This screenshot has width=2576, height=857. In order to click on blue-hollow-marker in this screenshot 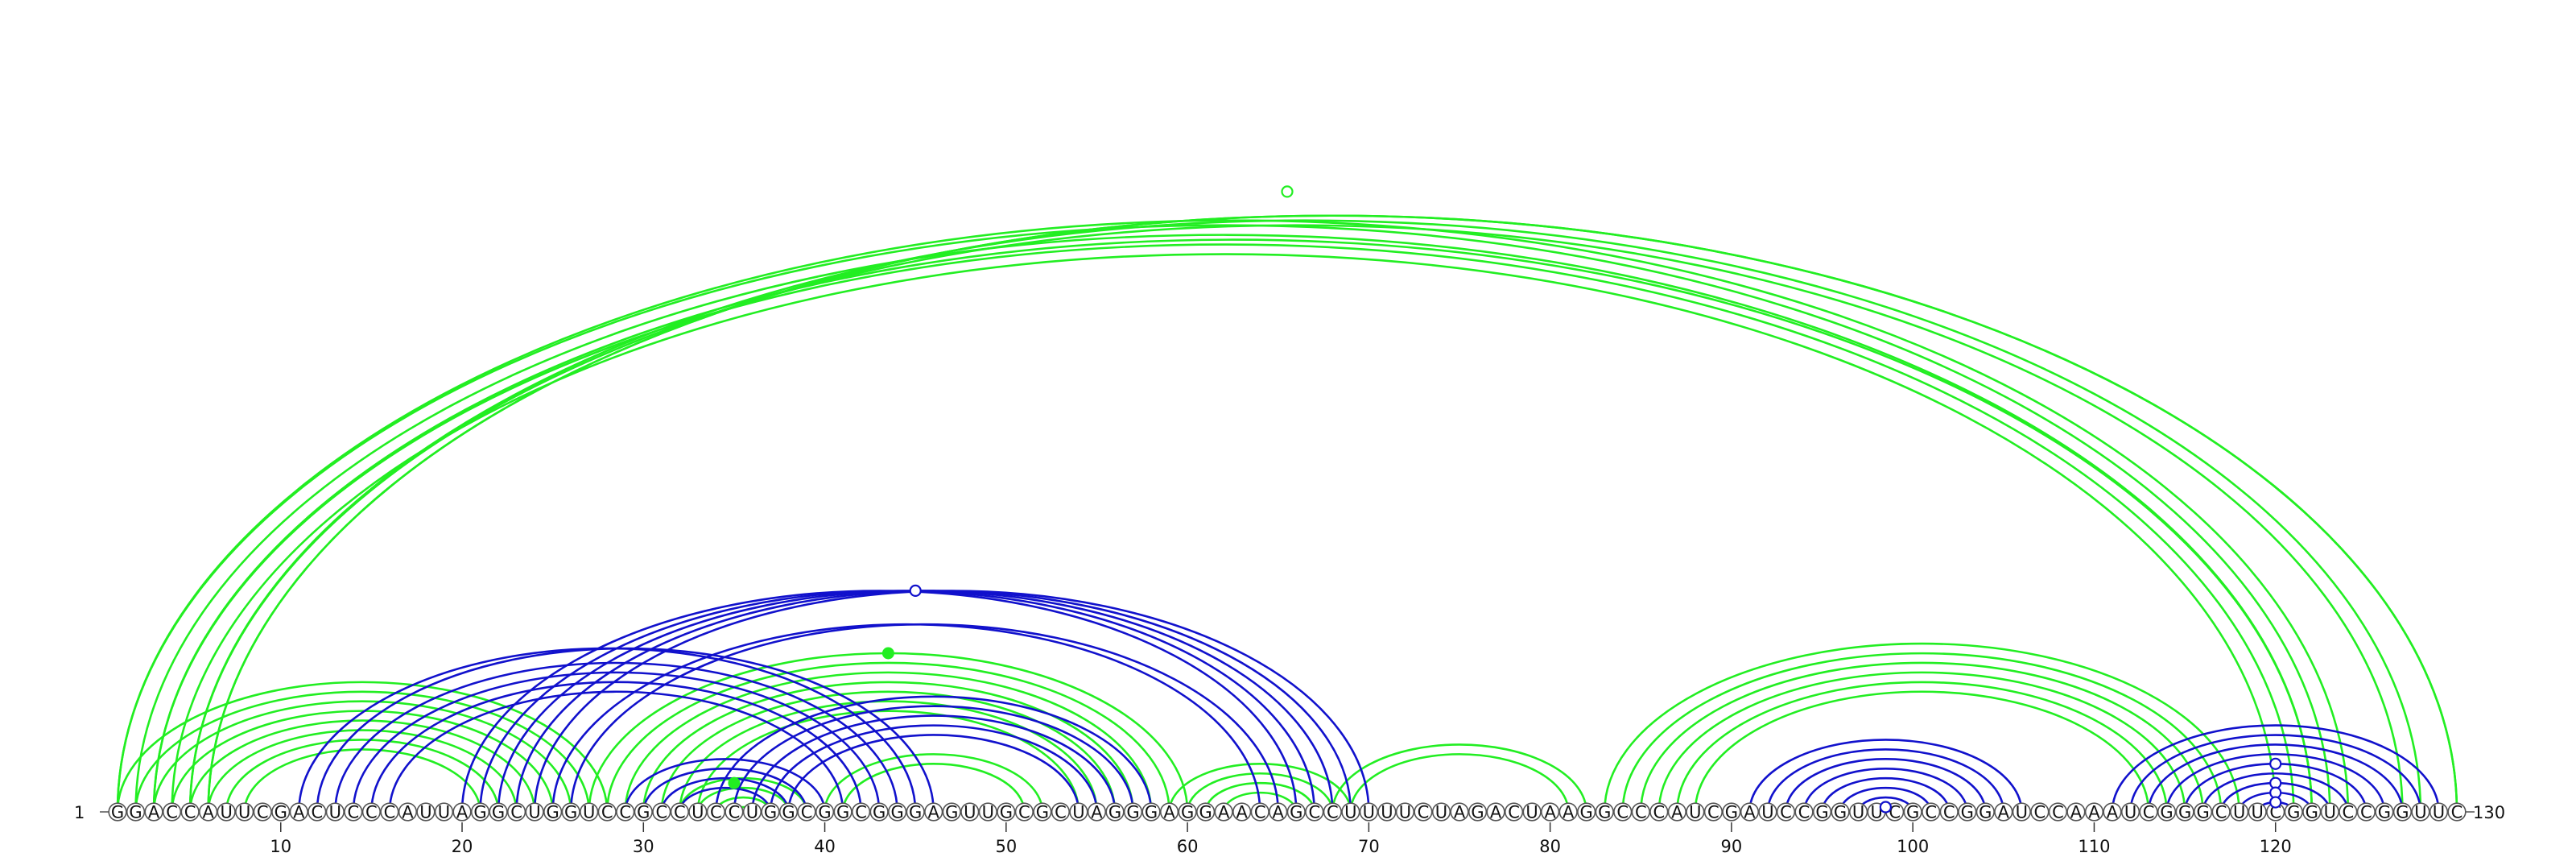, I will do `click(915, 590)`.